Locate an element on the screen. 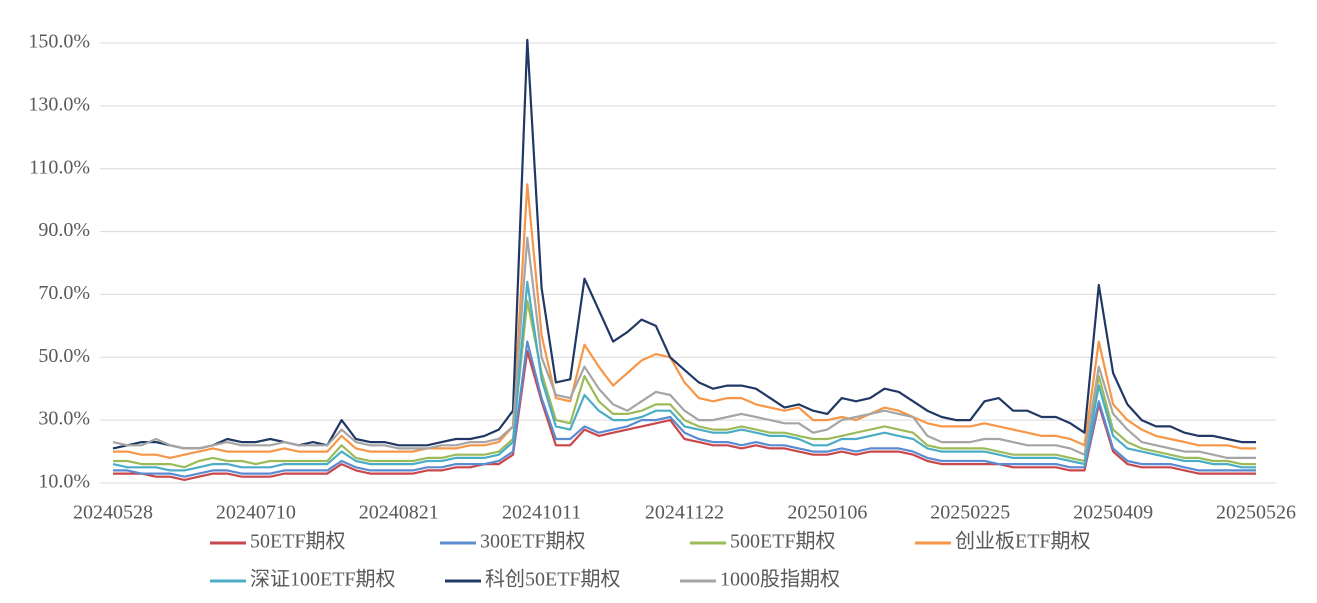 The width and height of the screenshot is (1317, 603). legend-label: 科创50ETF期权 is located at coordinates (553, 579).